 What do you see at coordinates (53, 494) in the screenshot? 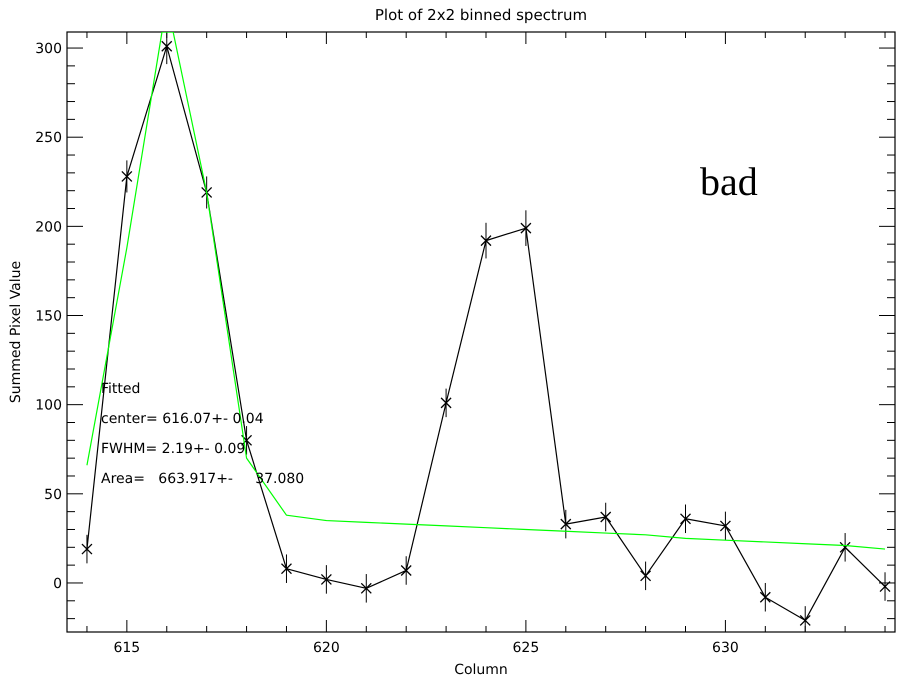
I see `y-tick-label: 50` at bounding box center [53, 494].